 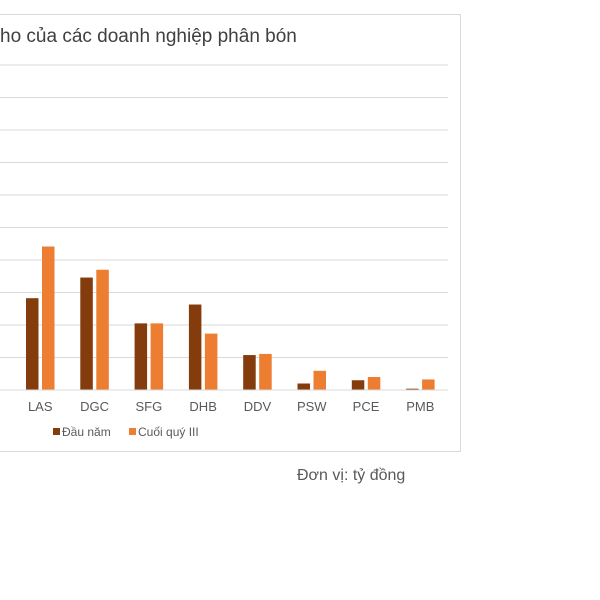 What do you see at coordinates (231, 406) in the screenshot?
I see `x-tick-labels: LAS DGC SFG DHB DDV PSW PCE PMB` at bounding box center [231, 406].